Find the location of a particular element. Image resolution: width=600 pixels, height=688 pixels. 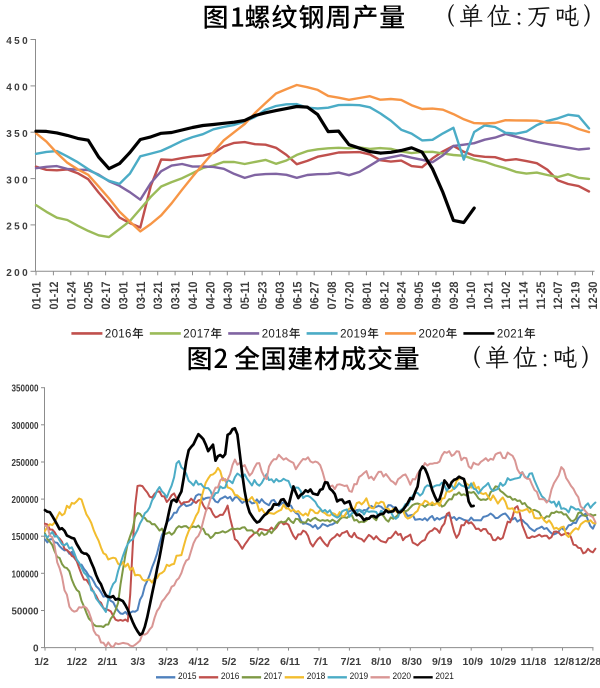

svg-text: 100000 is located at coordinates (25, 574).